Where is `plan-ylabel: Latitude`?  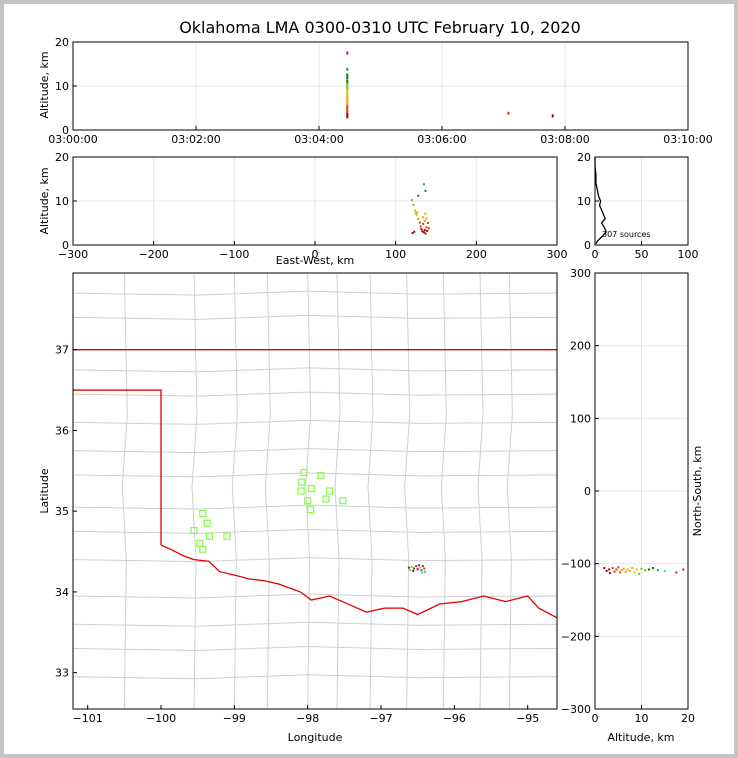 plan-ylabel: Latitude is located at coordinates (44, 491).